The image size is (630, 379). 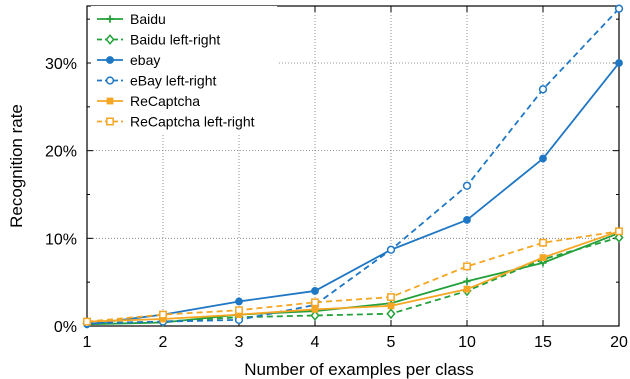 What do you see at coordinates (173, 81) in the screenshot?
I see `legend-label: eBay left-right` at bounding box center [173, 81].